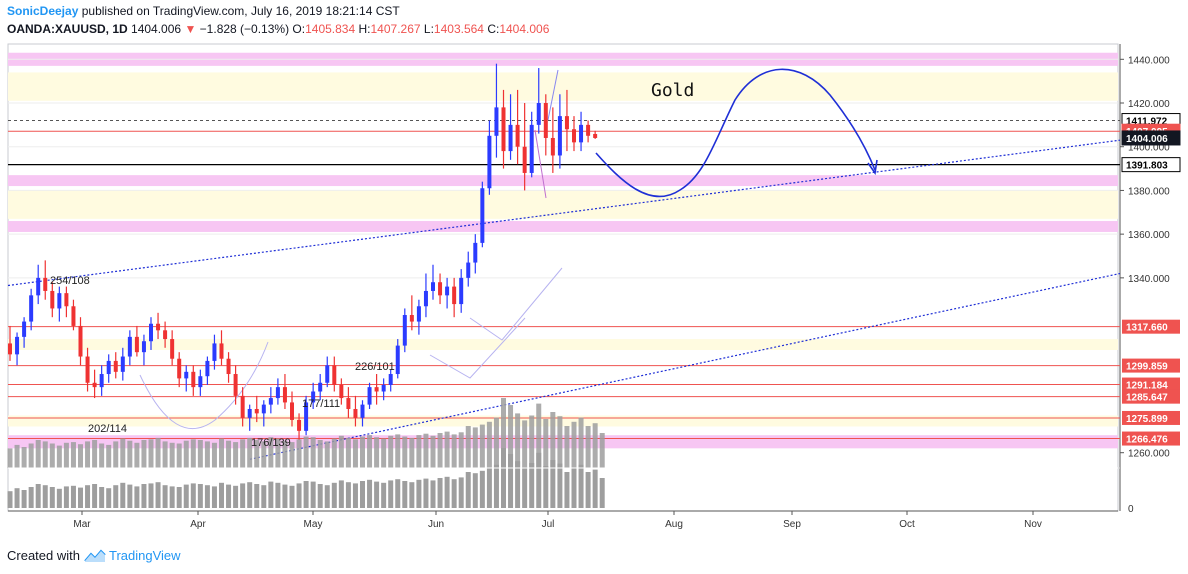 The image size is (1188, 574). What do you see at coordinates (1149, 104) in the screenshot?
I see `y-tick-label: 1420.000` at bounding box center [1149, 104].